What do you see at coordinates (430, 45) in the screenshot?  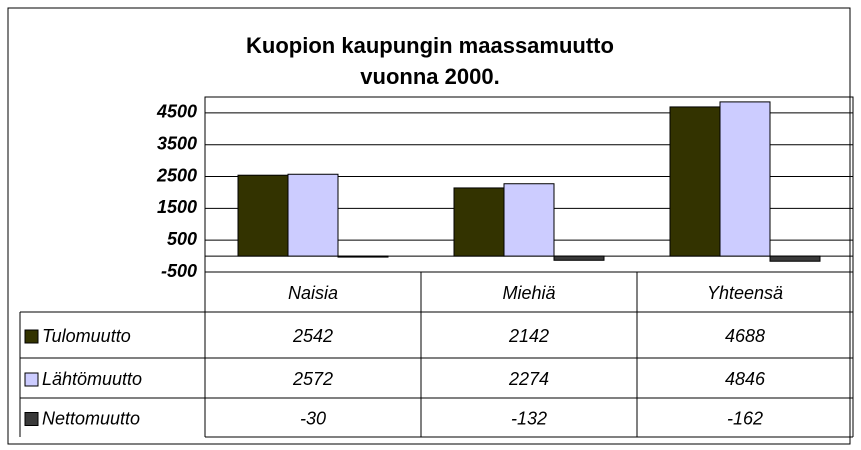 I see `chart-title: Kuopion kaupungin maassamuutto` at bounding box center [430, 45].